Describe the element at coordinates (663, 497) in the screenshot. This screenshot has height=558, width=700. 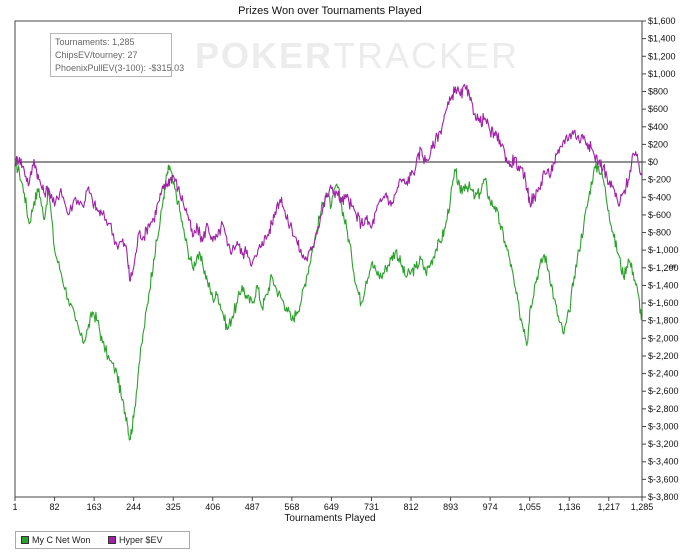
I see `y-tick-label: $-3,800` at that location.